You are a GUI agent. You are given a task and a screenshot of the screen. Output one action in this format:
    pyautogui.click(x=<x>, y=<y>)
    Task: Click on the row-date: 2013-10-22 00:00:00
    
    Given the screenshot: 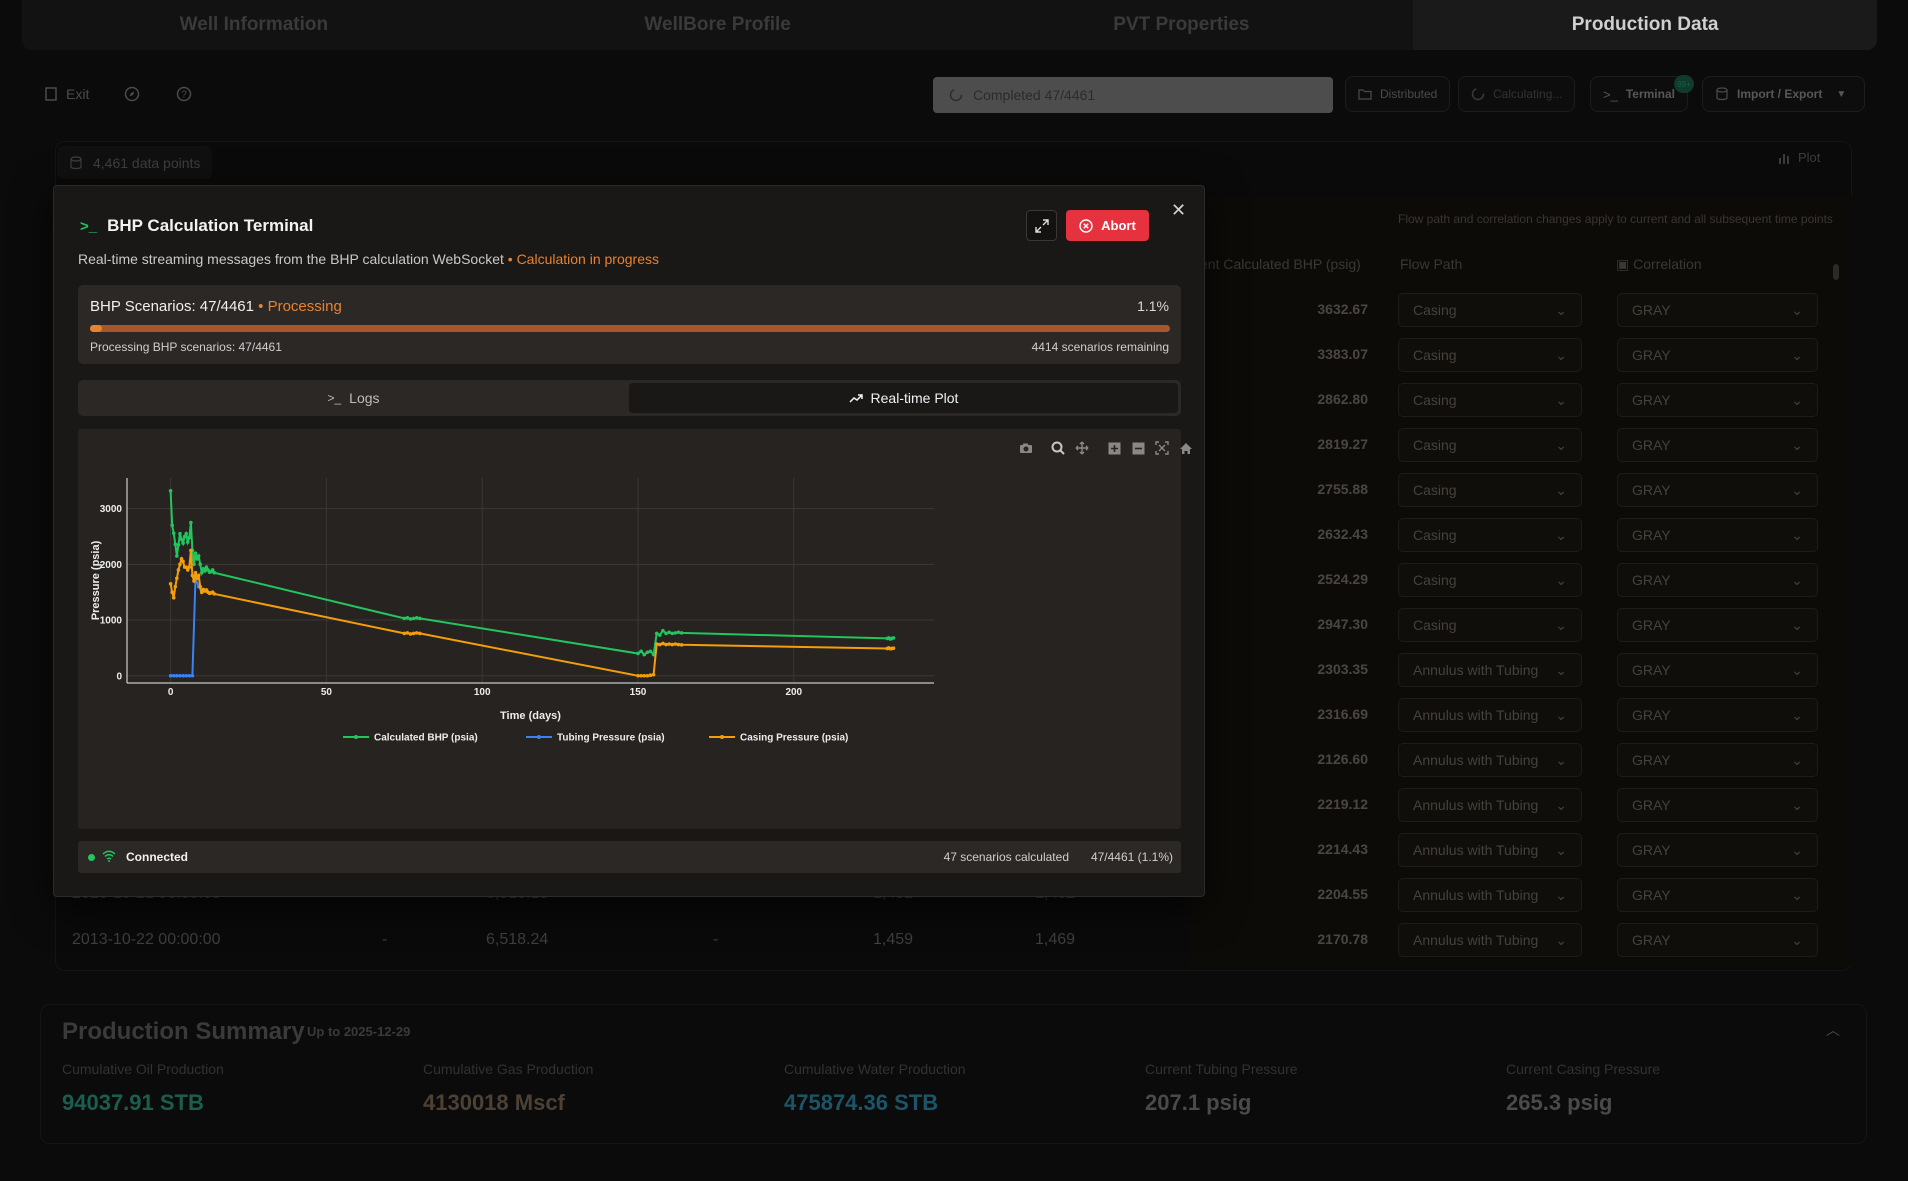 What is the action you would take?
    pyautogui.click(x=146, y=939)
    